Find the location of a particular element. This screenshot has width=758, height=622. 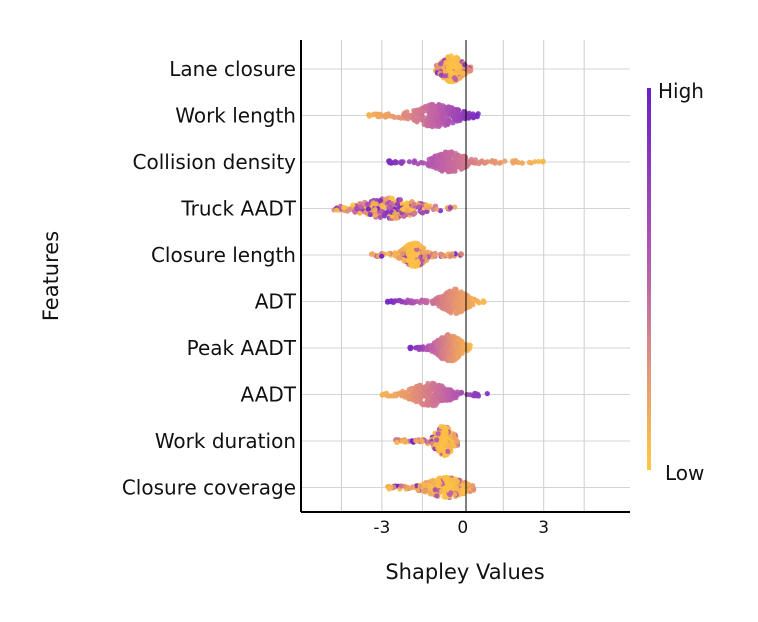

colorbar-low-label: Low is located at coordinates (684, 473).